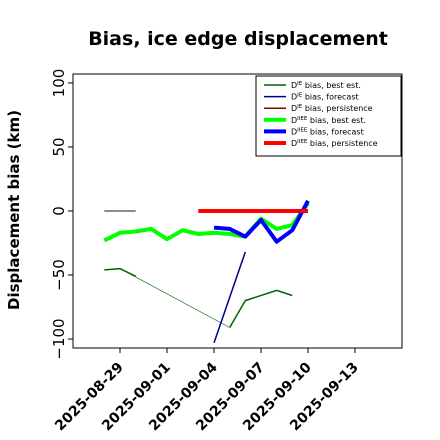 This screenshot has height=440, width=440. Describe the element at coordinates (325, 97) in the screenshot. I see `legend-label: DIE bias, forecast` at that location.